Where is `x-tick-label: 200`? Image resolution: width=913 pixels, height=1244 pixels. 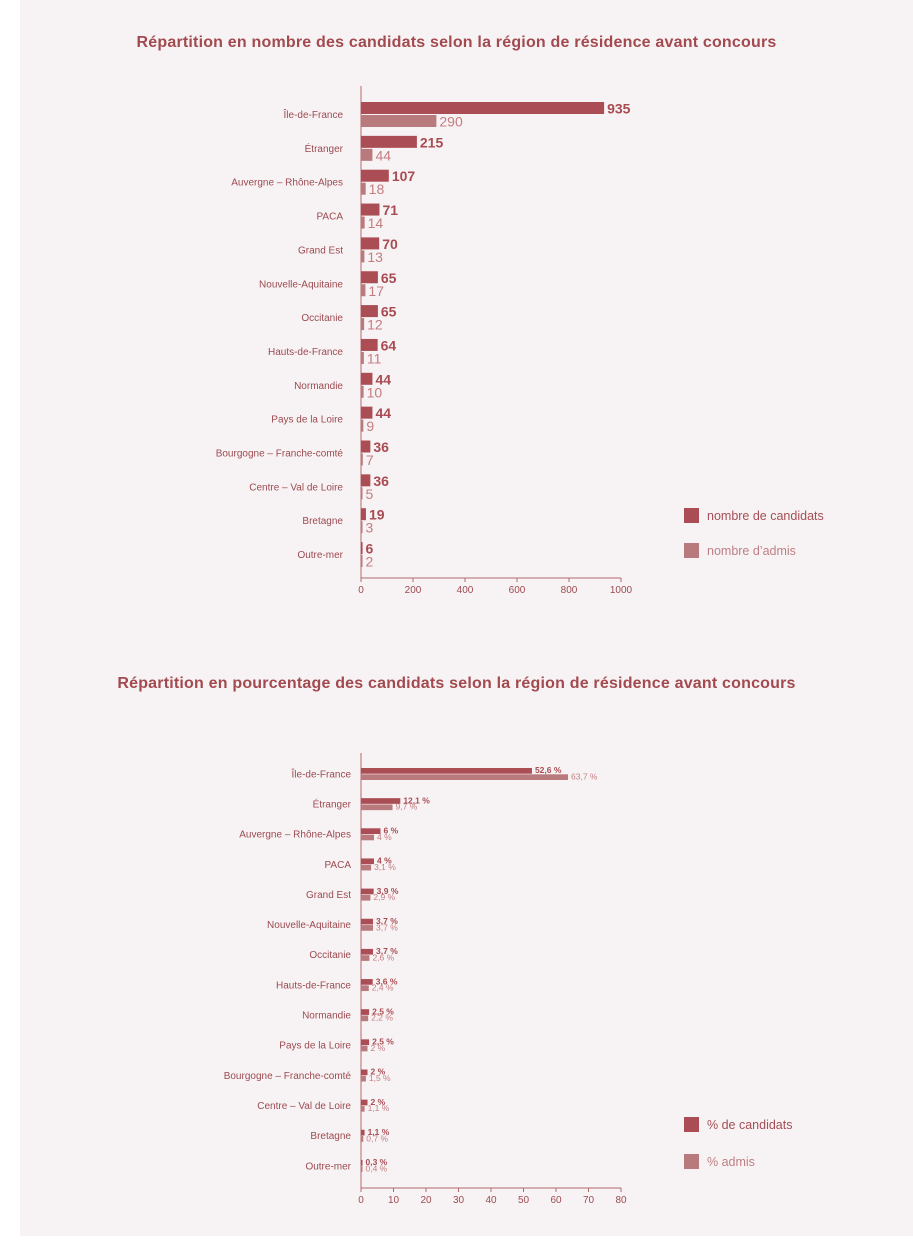
x-tick-label: 200 is located at coordinates (413, 590).